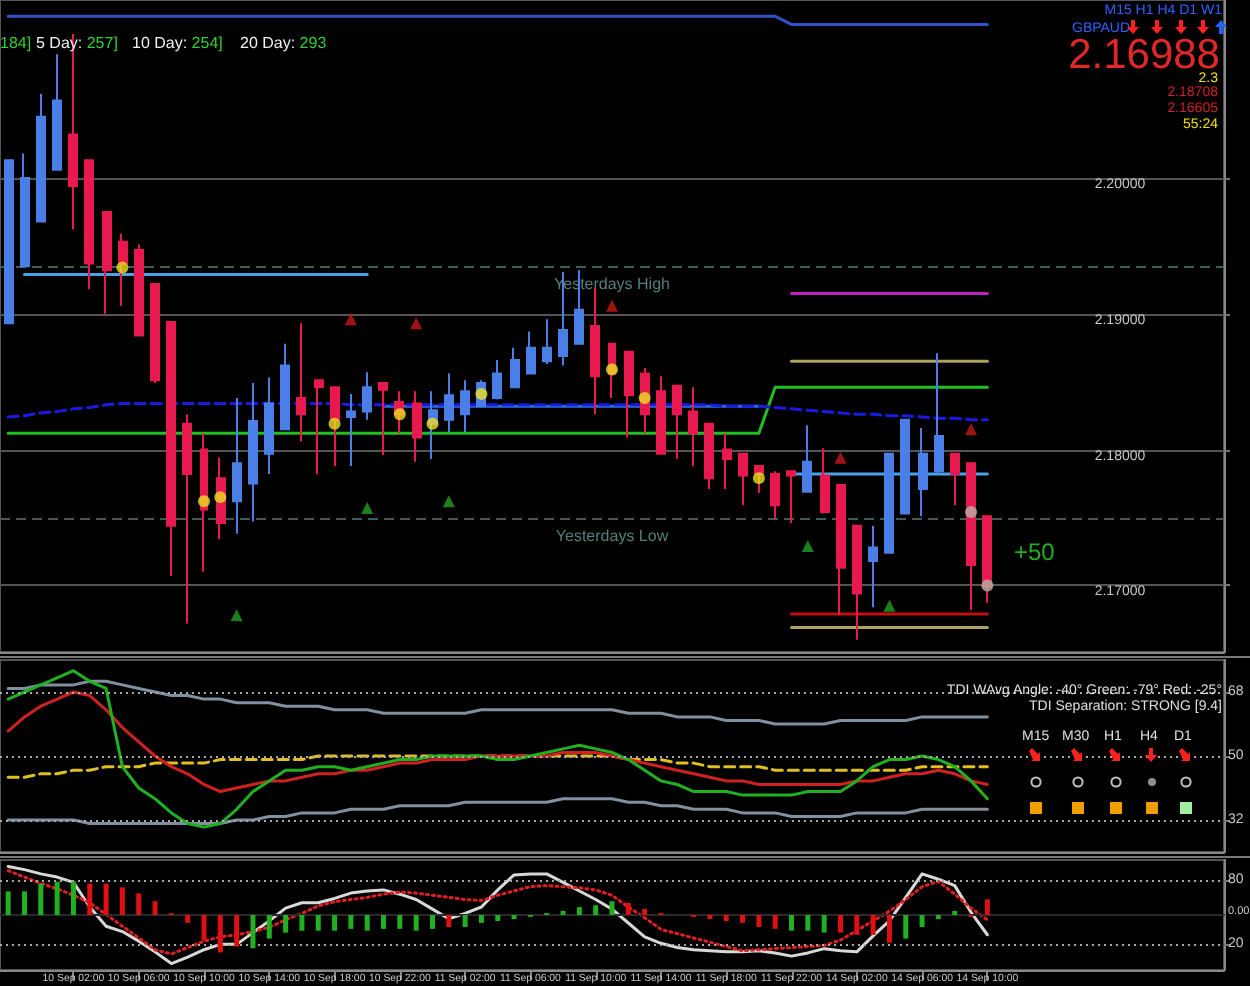 The height and width of the screenshot is (986, 1250). I want to click on annotation: 184], so click(16, 43).